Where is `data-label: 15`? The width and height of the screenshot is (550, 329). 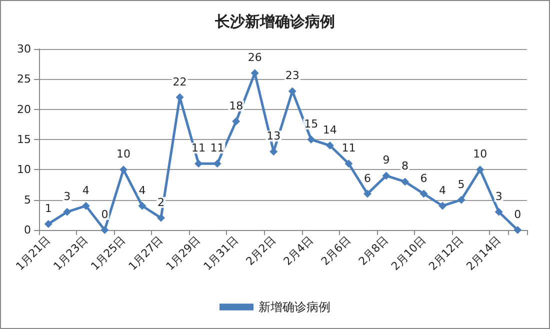
data-label: 15 is located at coordinates (311, 124).